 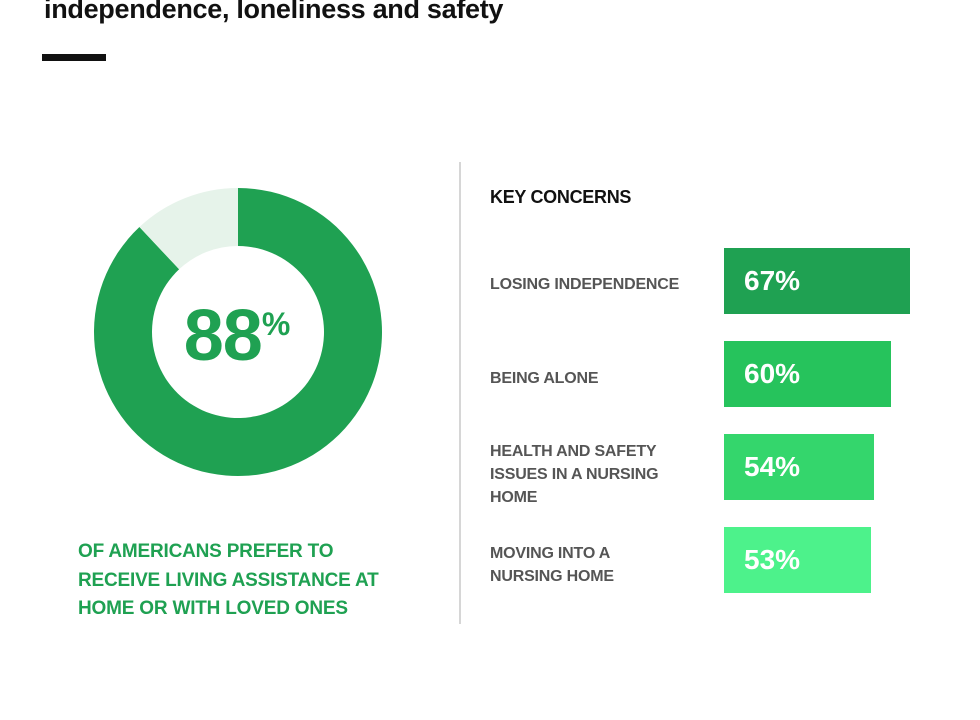 I want to click on concern-bar: 54%, so click(x=799, y=467).